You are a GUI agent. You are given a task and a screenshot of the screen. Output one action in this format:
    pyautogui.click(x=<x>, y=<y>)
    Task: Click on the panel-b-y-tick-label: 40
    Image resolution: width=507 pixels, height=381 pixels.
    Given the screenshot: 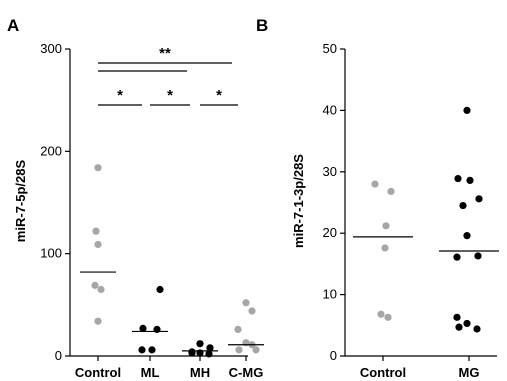 What is the action you would take?
    pyautogui.click(x=330, y=109)
    